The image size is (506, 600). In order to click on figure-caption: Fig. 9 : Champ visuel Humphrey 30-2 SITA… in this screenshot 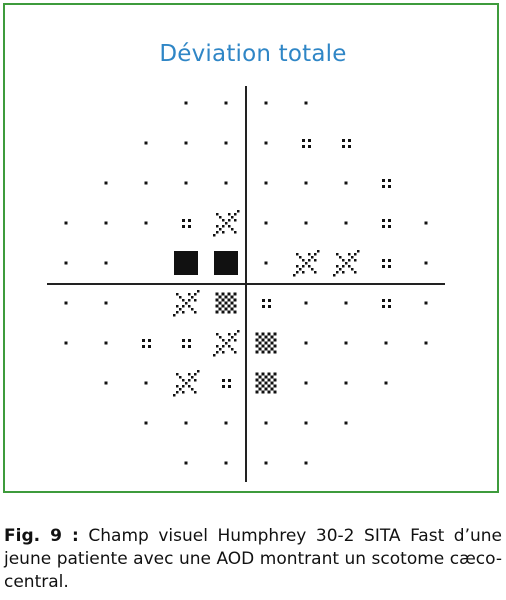, I will do `click(253, 559)`.